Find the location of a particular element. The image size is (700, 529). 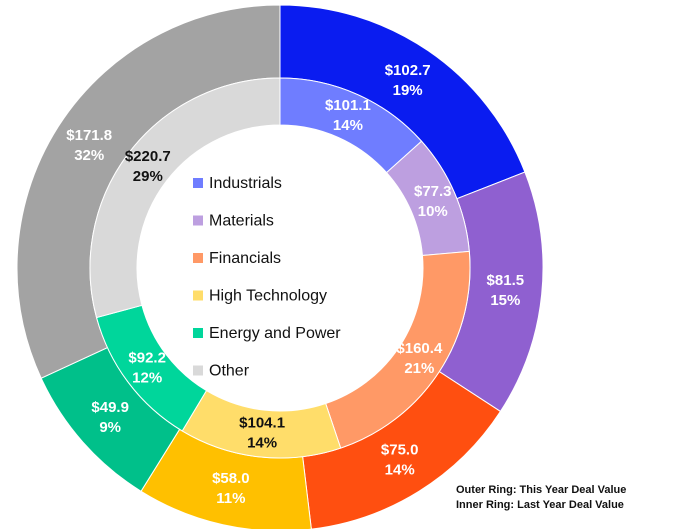

annotation: Outer Ring: This Year Deal Value is located at coordinates (541, 490).